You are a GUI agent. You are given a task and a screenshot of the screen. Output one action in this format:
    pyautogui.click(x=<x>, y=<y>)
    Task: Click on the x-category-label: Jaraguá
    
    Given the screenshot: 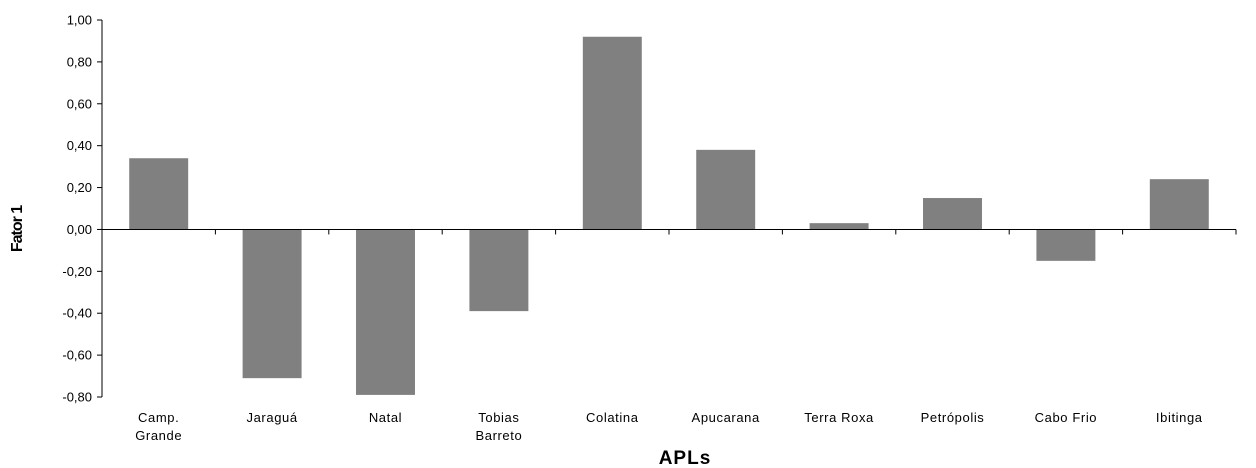 What is the action you would take?
    pyautogui.click(x=272, y=417)
    